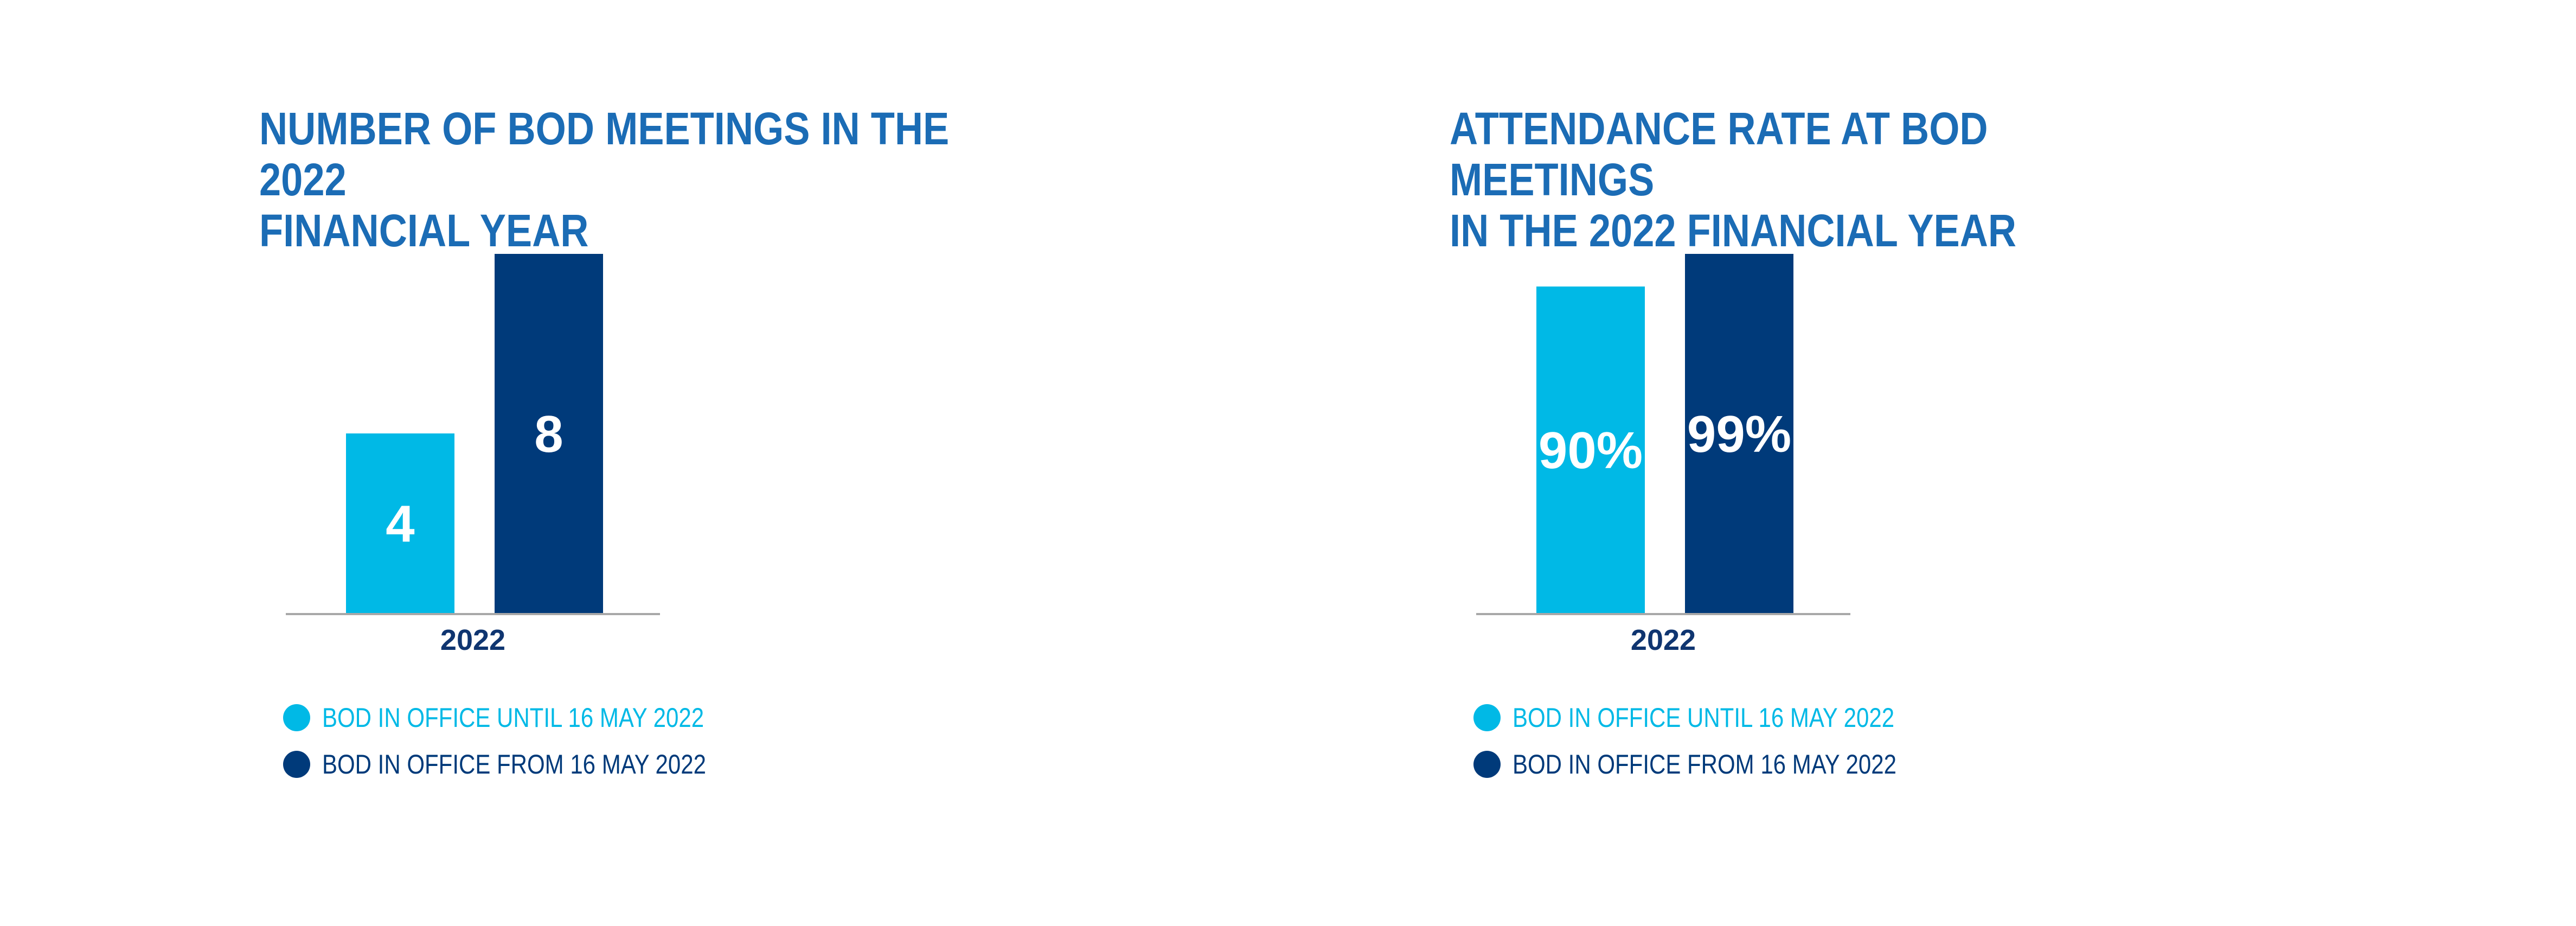 Image resolution: width=2576 pixels, height=926 pixels. I want to click on bar-value-label-until: 4, so click(400, 524).